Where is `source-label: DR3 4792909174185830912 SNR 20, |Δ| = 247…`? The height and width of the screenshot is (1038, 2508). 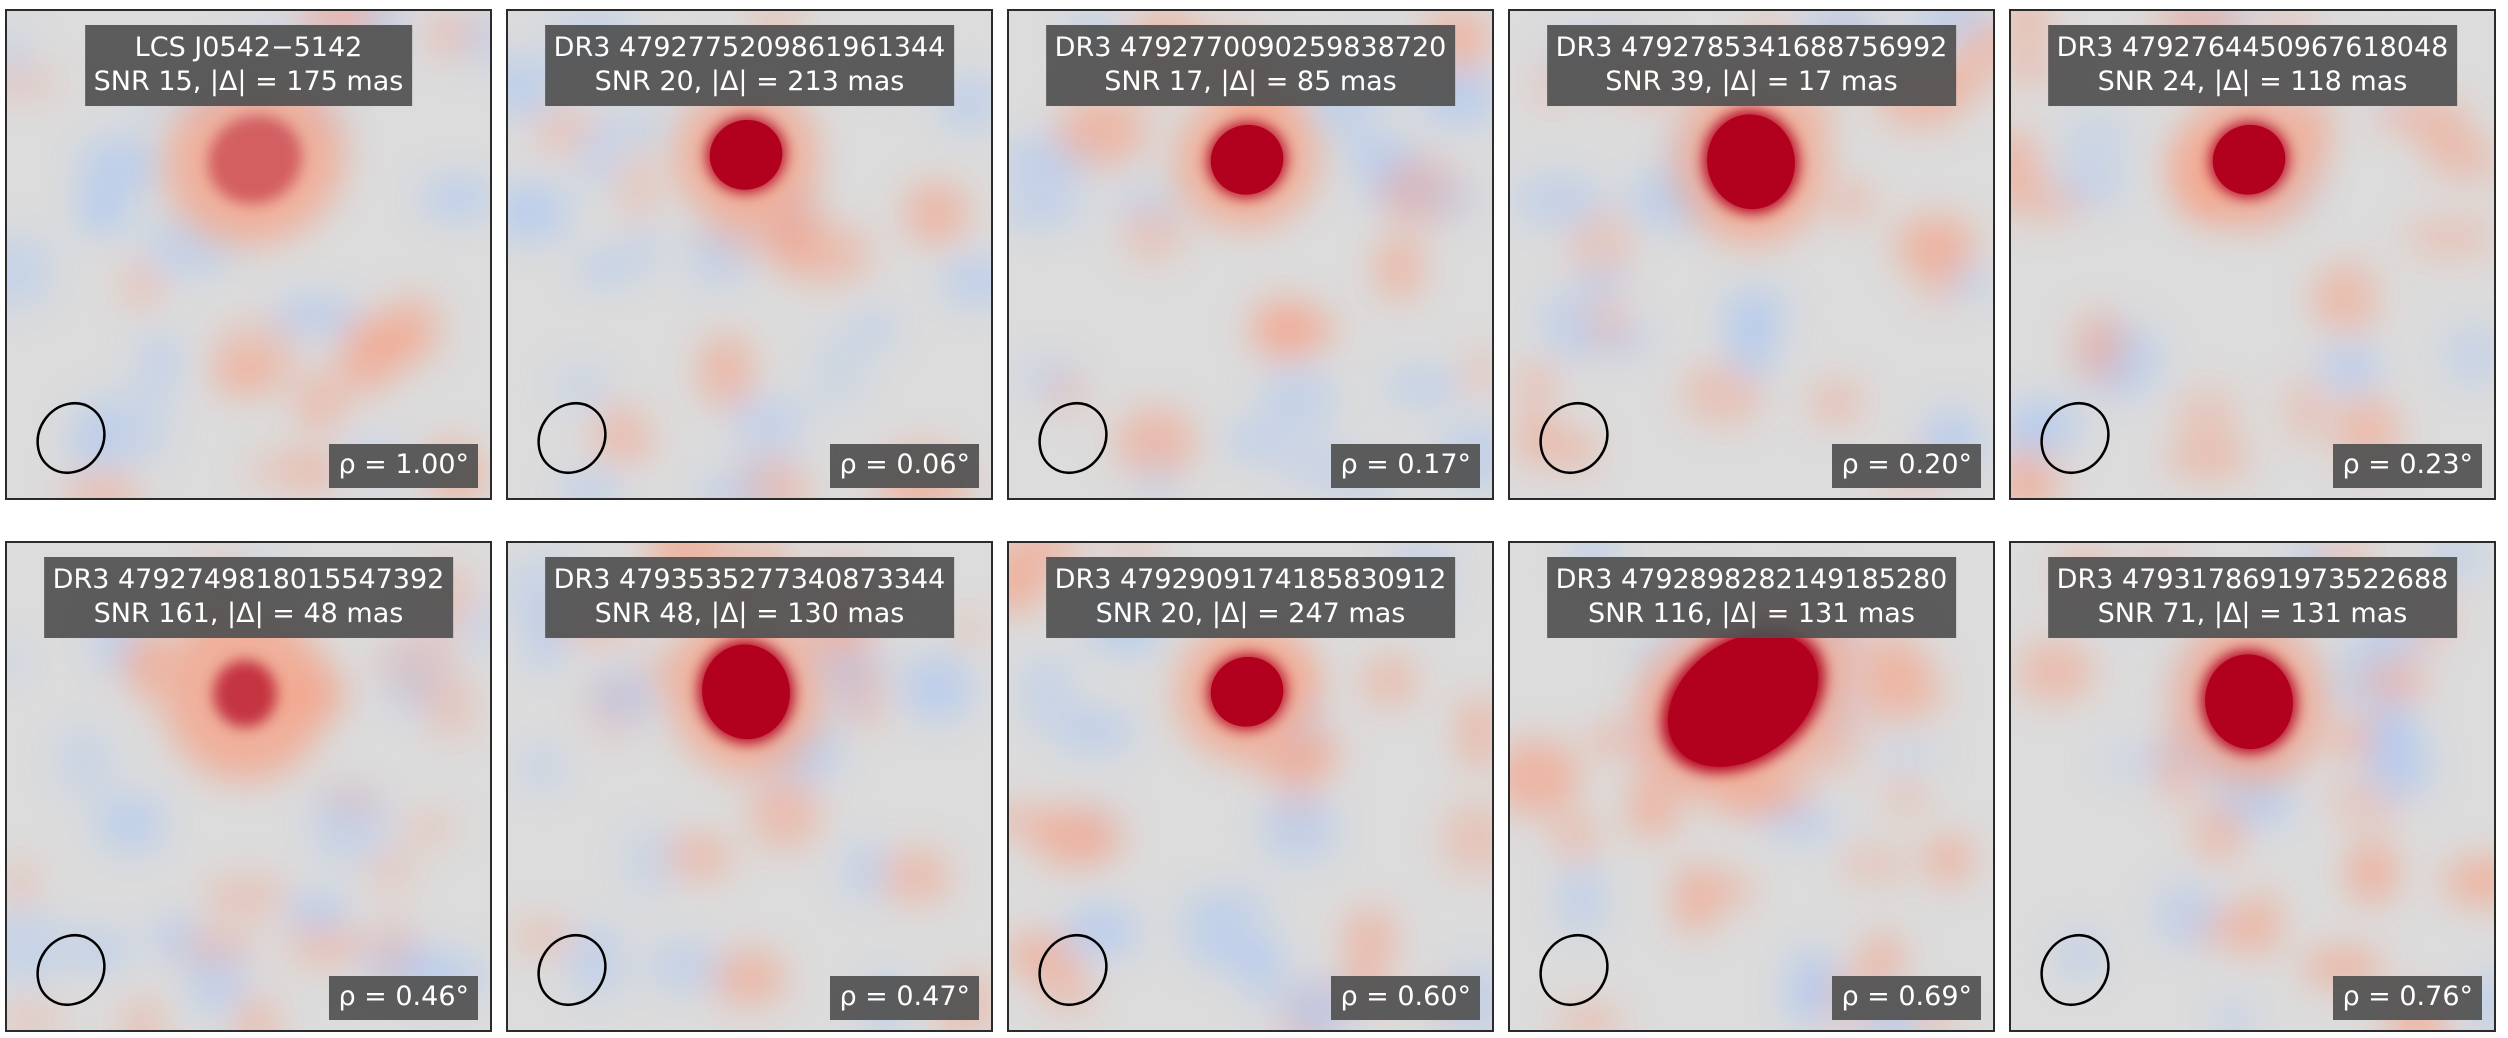 source-label: DR3 4792909174185830912 SNR 20, |Δ| = 247… is located at coordinates (1250, 597).